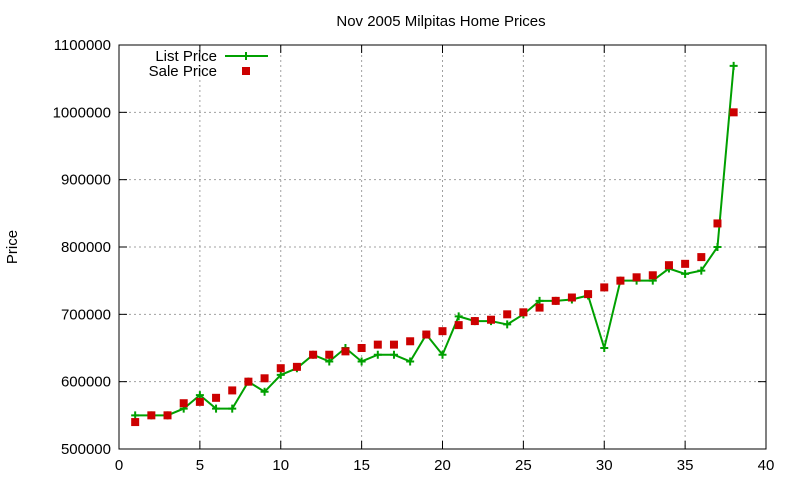  I want to click on legend-marker-list-price, so click(246, 56).